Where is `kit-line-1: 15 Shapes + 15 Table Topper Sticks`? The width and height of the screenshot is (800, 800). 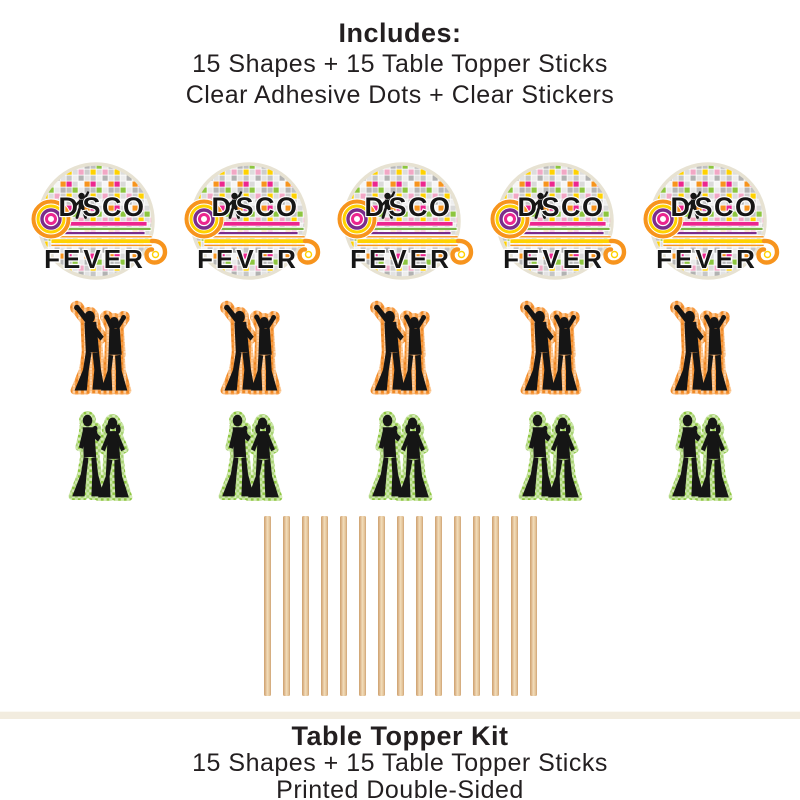
kit-line-1: 15 Shapes + 15 Table Topper Sticks is located at coordinates (400, 763).